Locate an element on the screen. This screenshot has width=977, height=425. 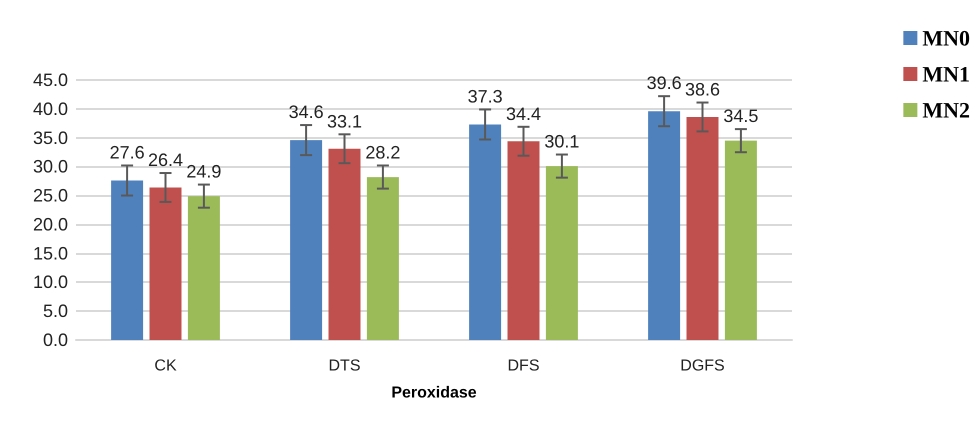
y-tick-label: 10.0 is located at coordinates (50, 282).